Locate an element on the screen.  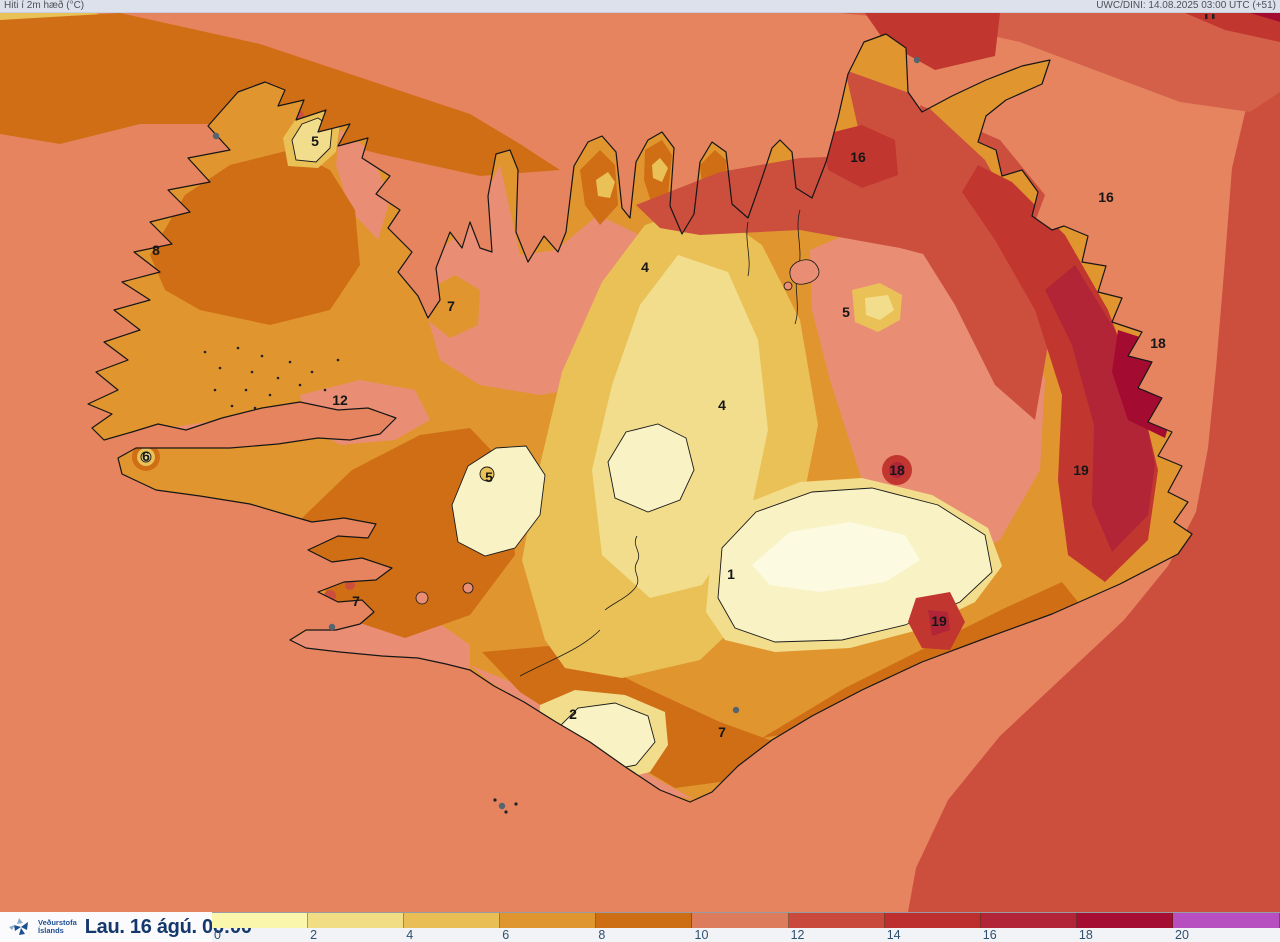
colorbar-tick-label: 0 is located at coordinates (217, 935).